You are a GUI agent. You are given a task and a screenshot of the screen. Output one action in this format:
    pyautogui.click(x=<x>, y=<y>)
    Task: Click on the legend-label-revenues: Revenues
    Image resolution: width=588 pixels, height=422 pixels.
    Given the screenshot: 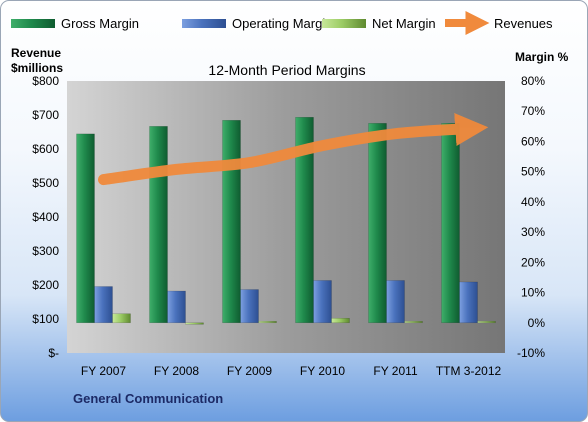 What is the action you would take?
    pyautogui.click(x=523, y=23)
    